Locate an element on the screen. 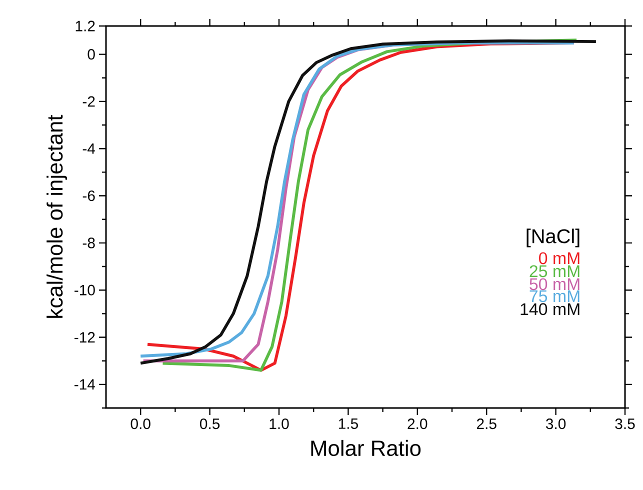  text: 50 mM is located at coordinates (555, 284).